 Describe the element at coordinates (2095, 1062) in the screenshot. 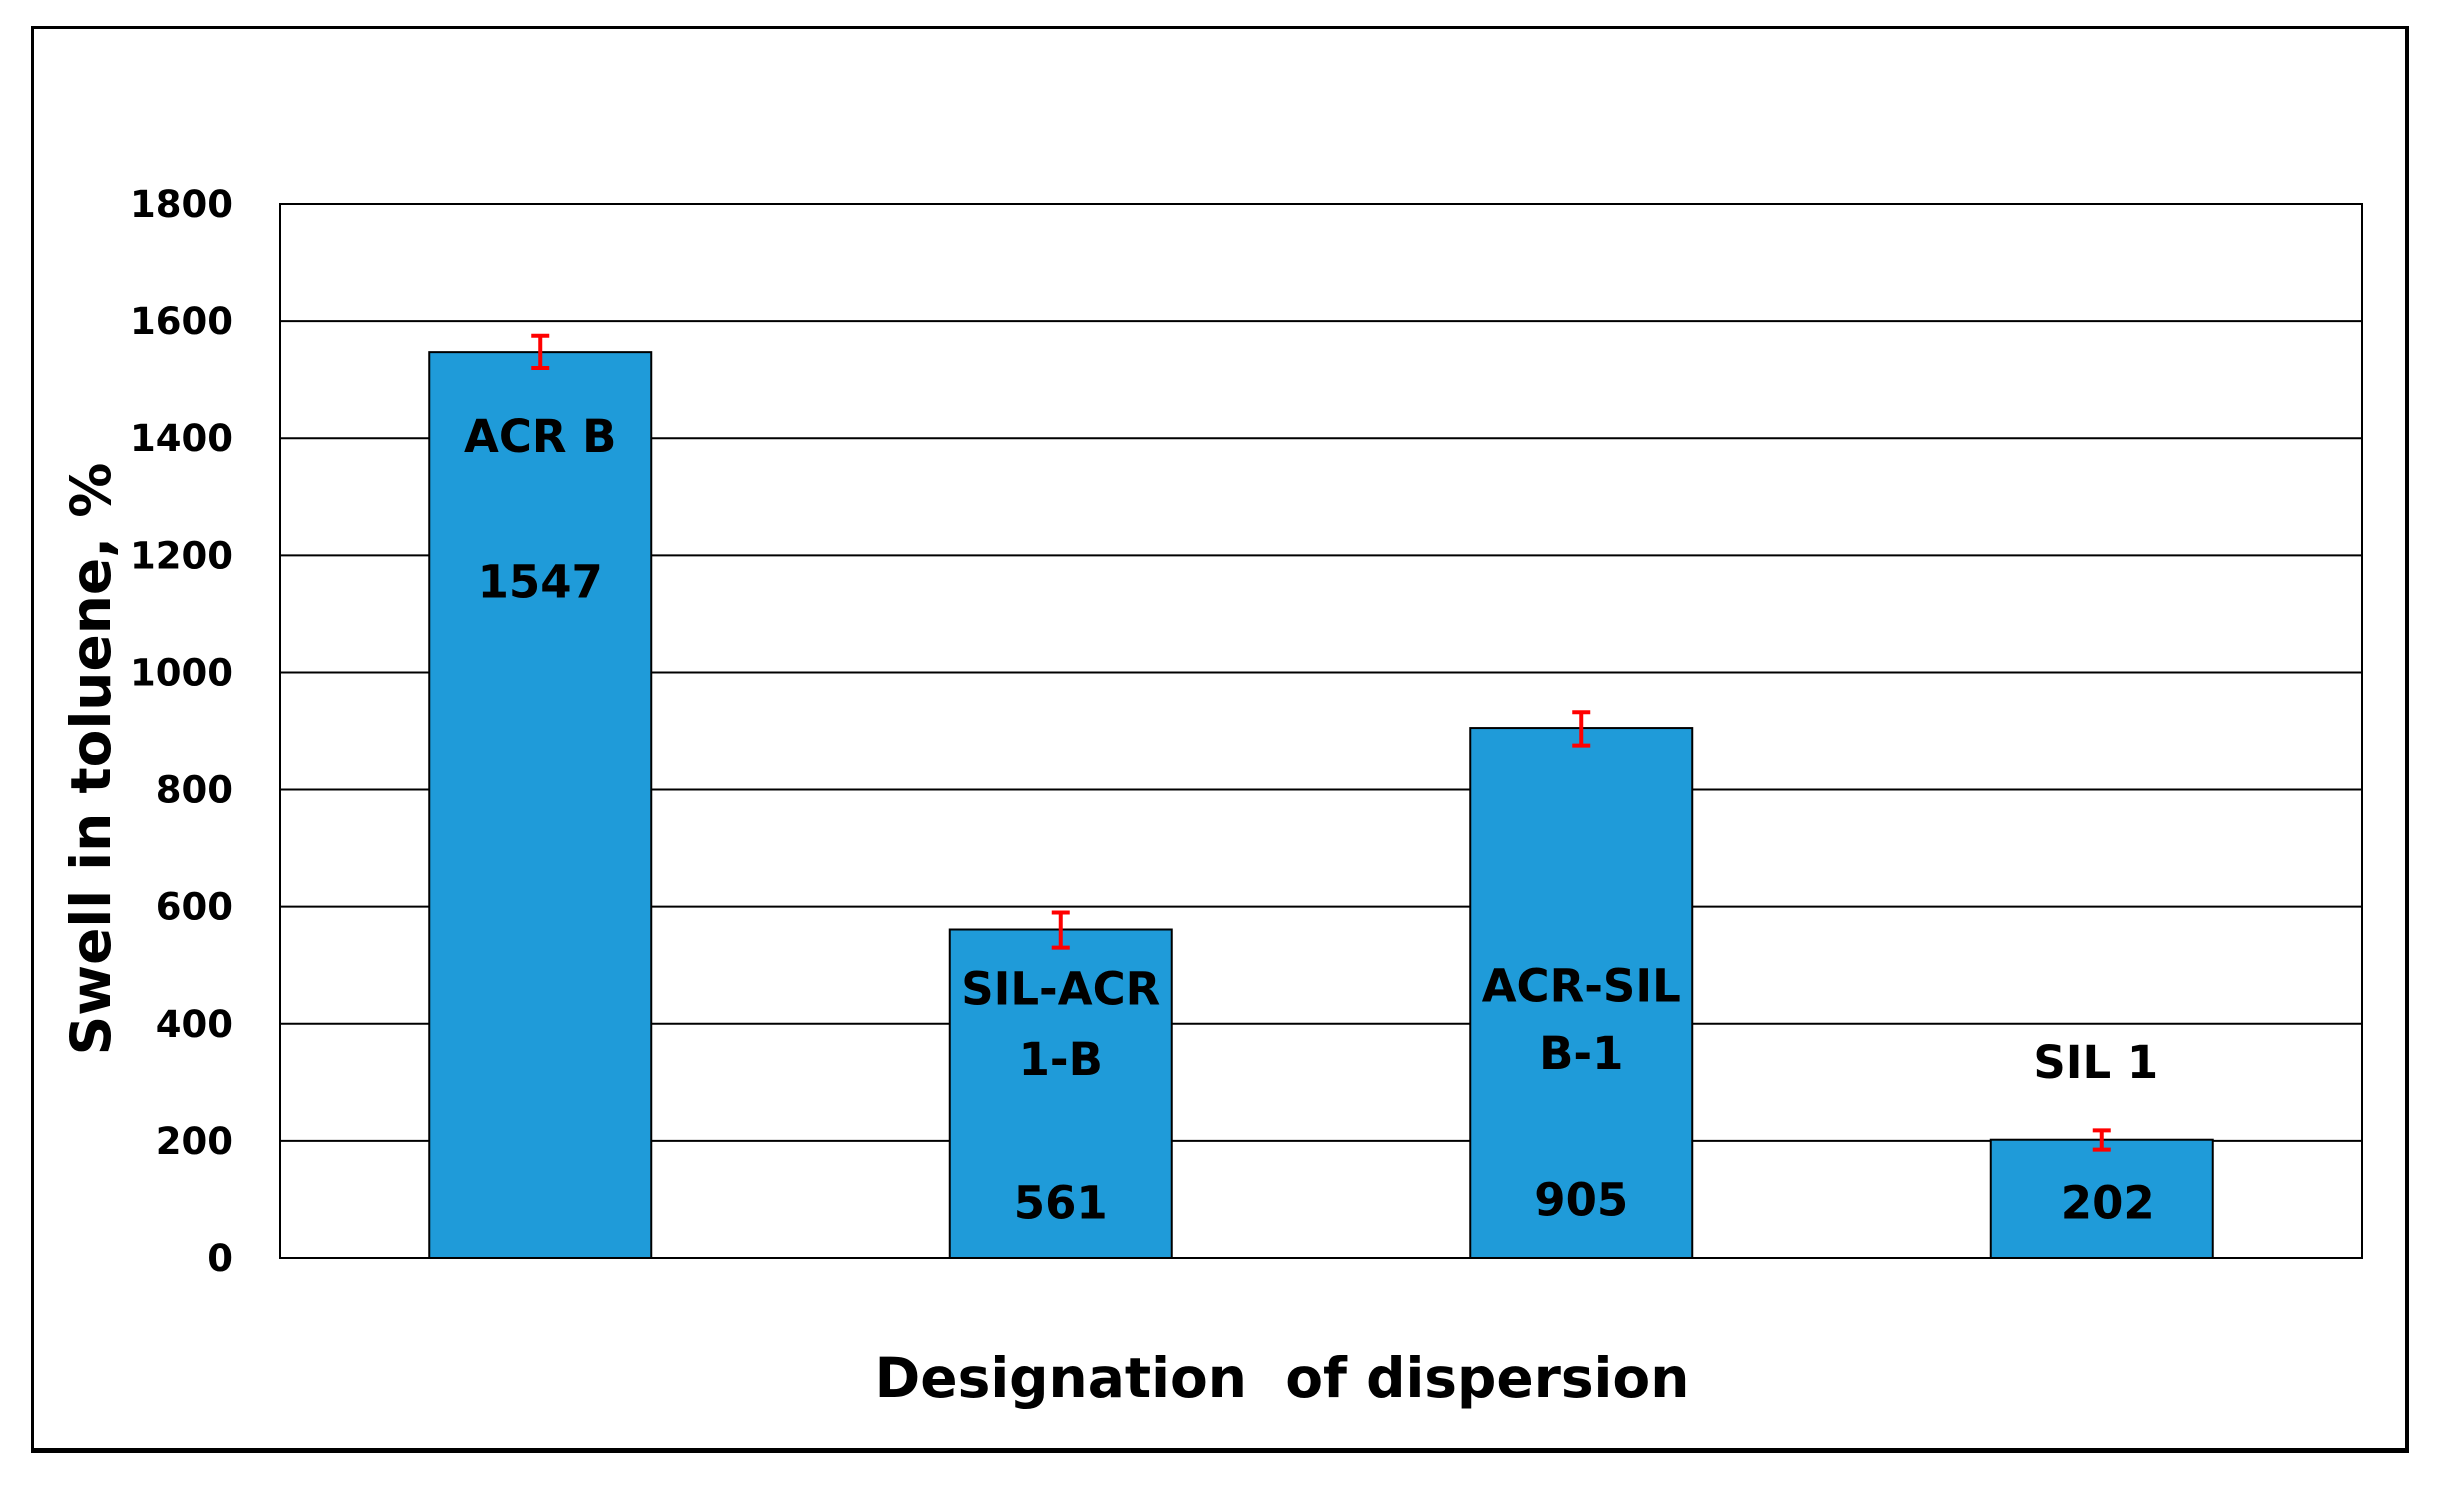

I see `bar-category-label: SIL 1` at that location.